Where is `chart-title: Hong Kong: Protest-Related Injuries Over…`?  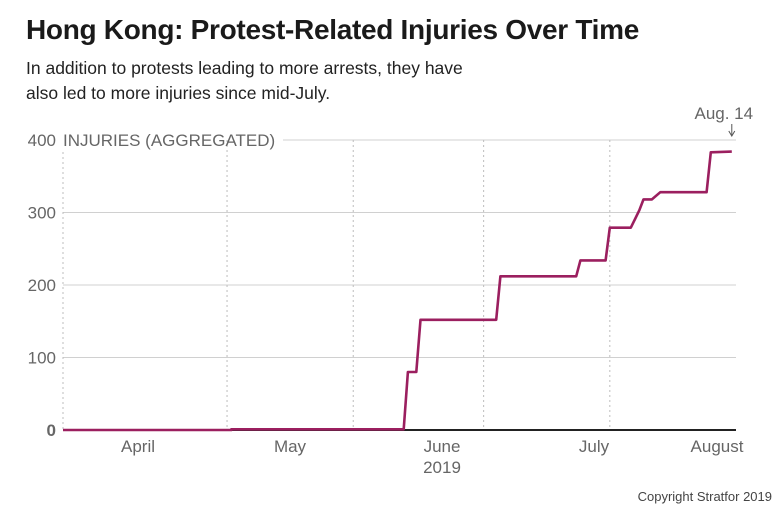
chart-title: Hong Kong: Protest-Related Injuries Over… is located at coordinates (332, 29).